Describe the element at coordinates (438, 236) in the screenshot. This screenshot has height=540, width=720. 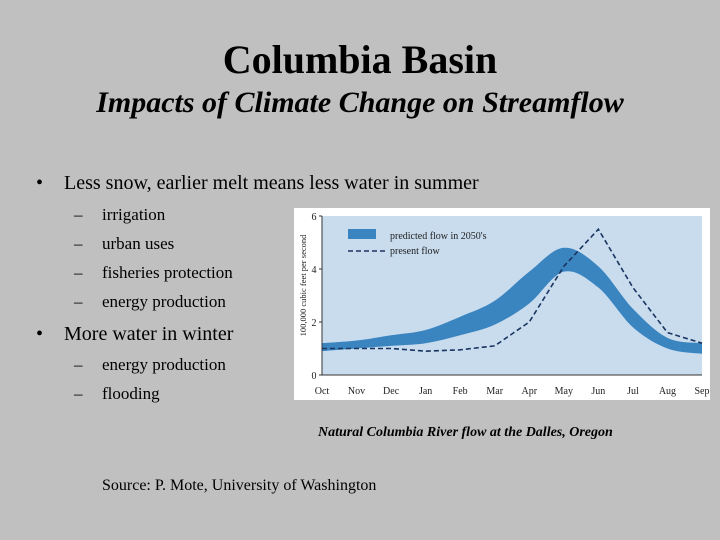
I see `legend-label-predicted: predicted flow in 2050's` at that location.